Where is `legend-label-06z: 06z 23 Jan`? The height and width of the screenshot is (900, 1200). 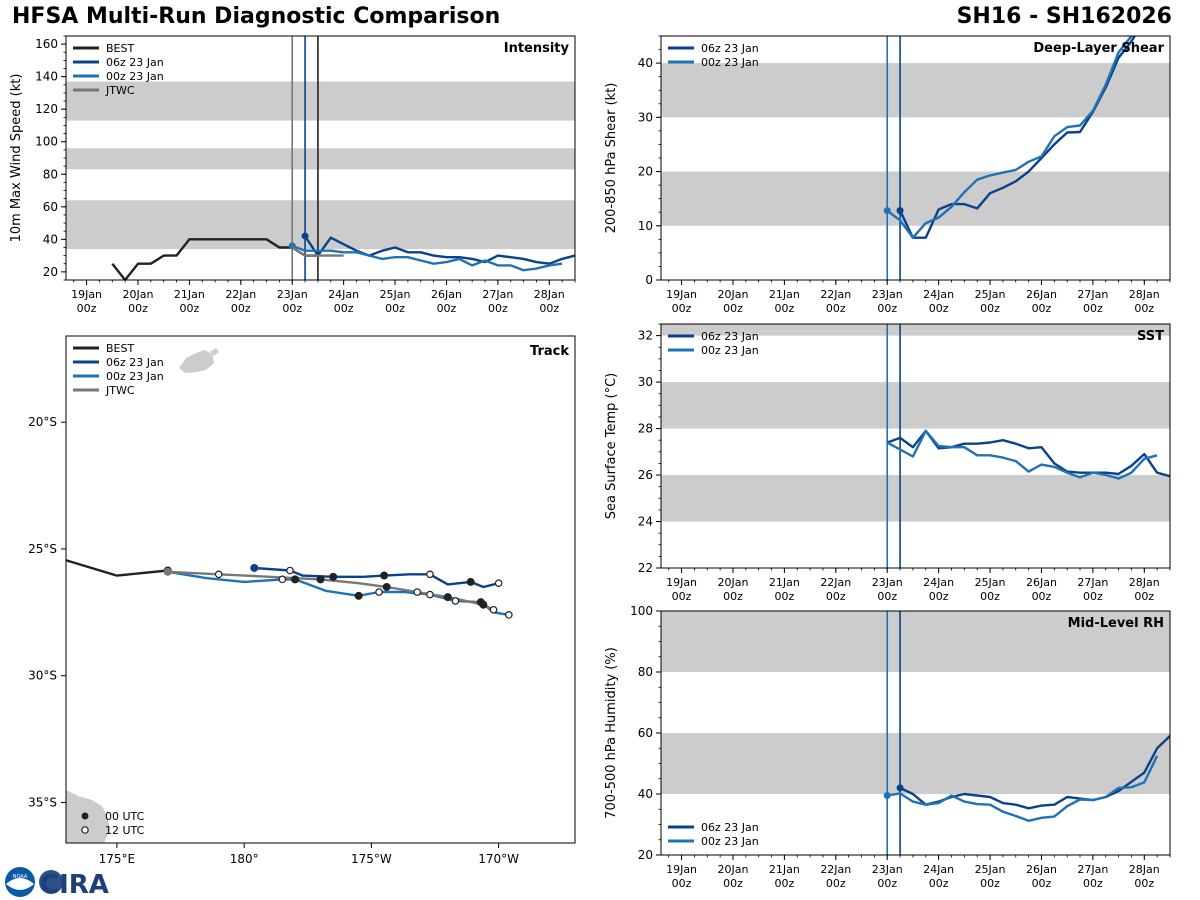 legend-label-06z: 06z 23 Jan is located at coordinates (730, 48).